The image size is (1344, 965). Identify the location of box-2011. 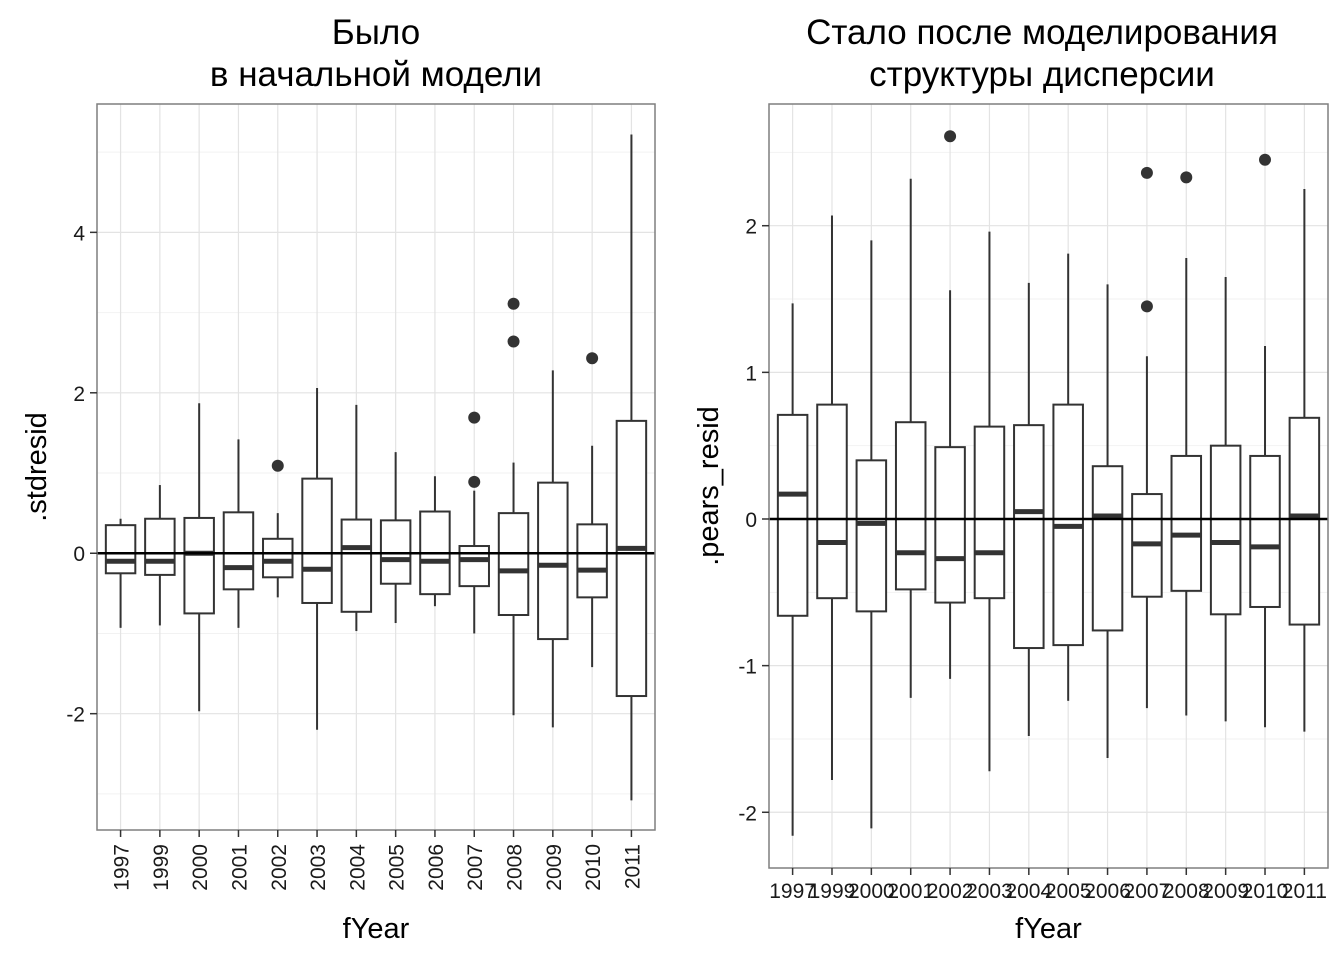
(1304, 460).